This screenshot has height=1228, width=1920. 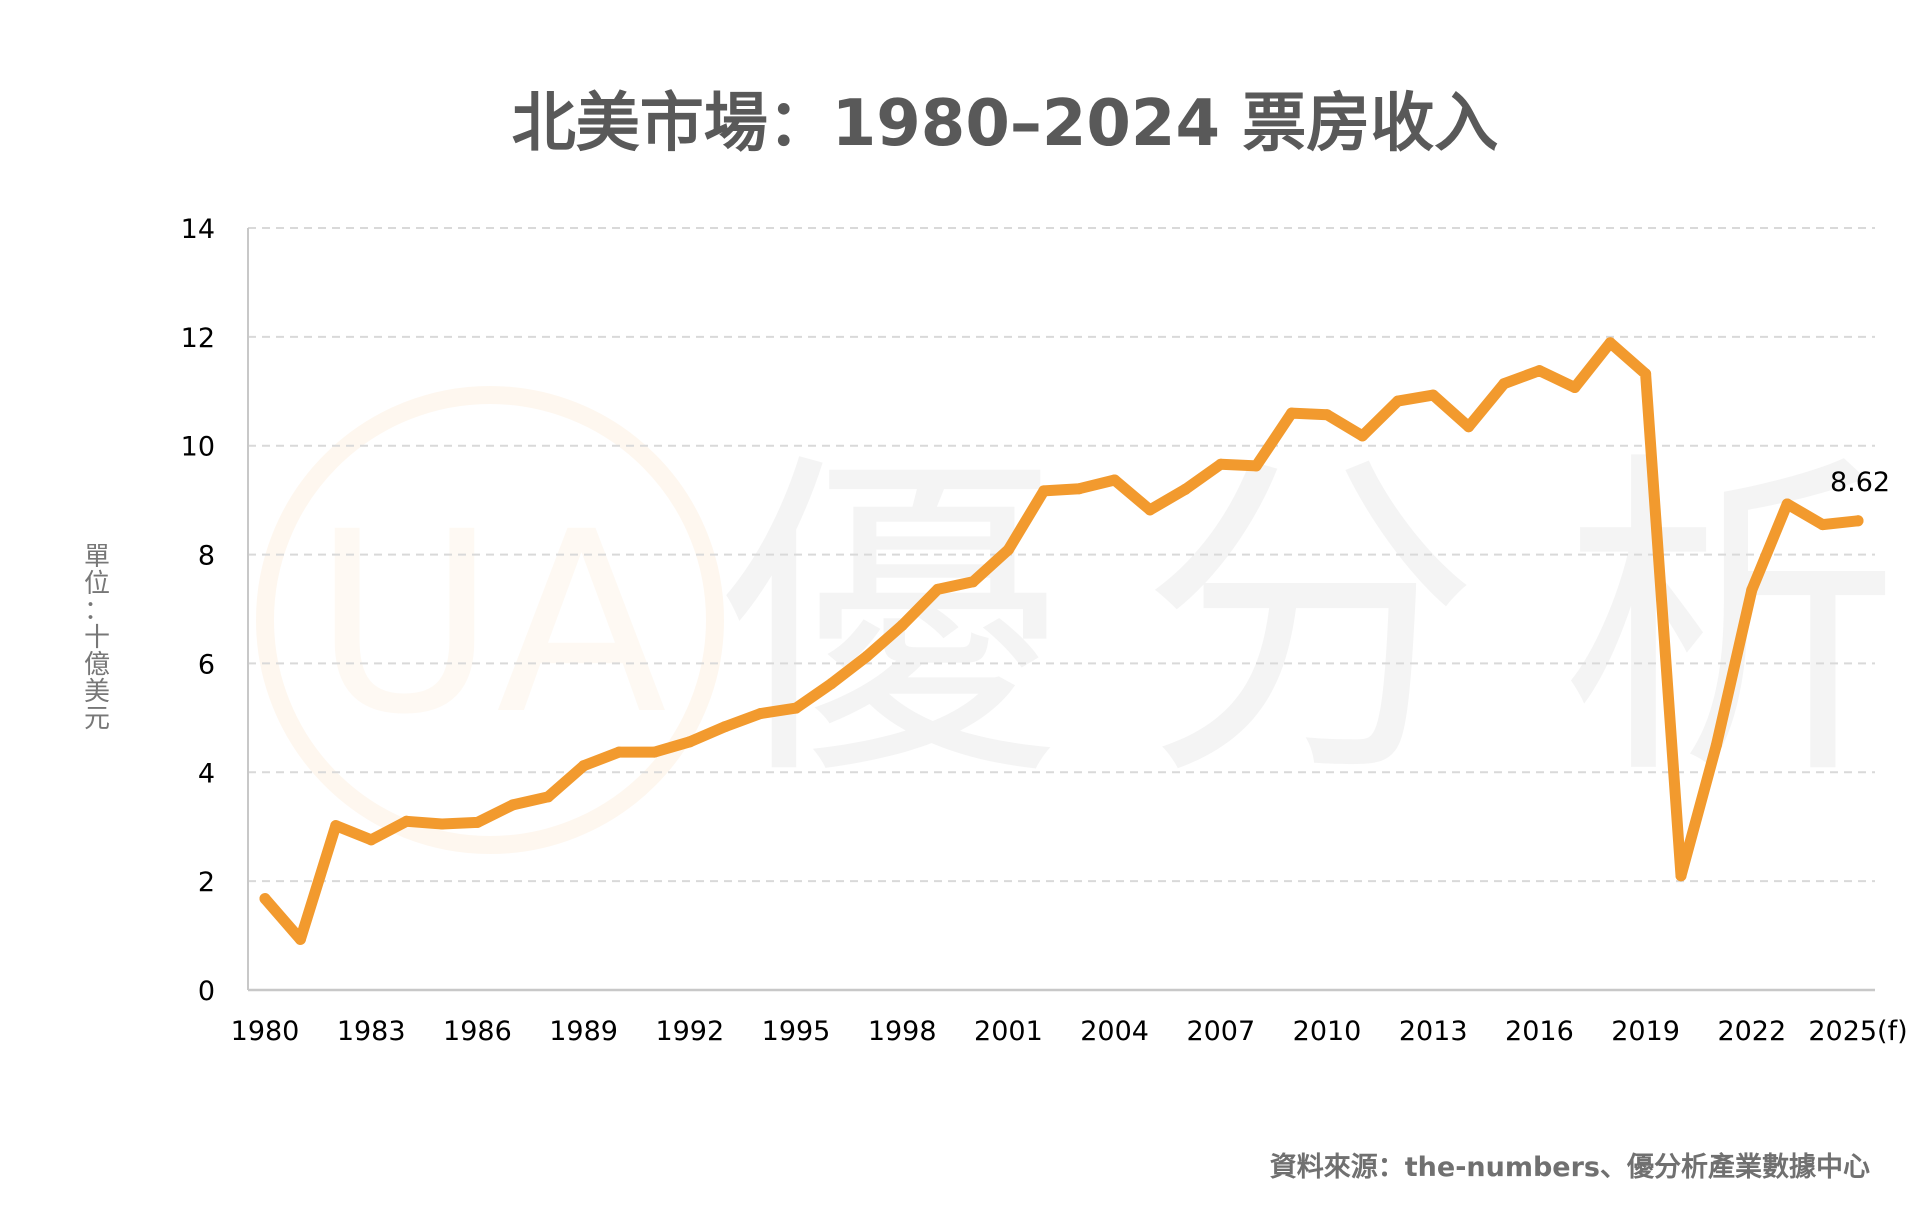 I want to click on x-tick-label: 2019, so click(x=1645, y=1031).